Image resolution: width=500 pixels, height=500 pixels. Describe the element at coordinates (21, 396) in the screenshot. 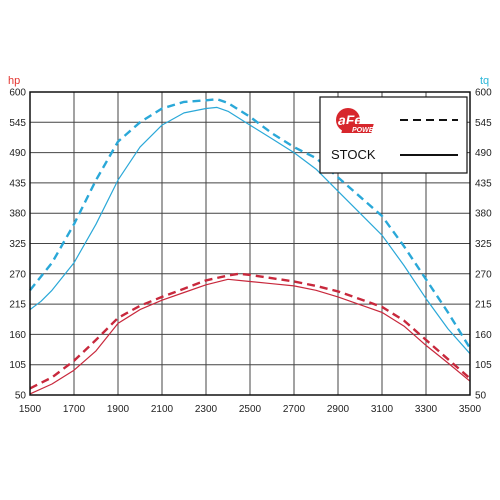

I see `left-tick-label: 50` at that location.